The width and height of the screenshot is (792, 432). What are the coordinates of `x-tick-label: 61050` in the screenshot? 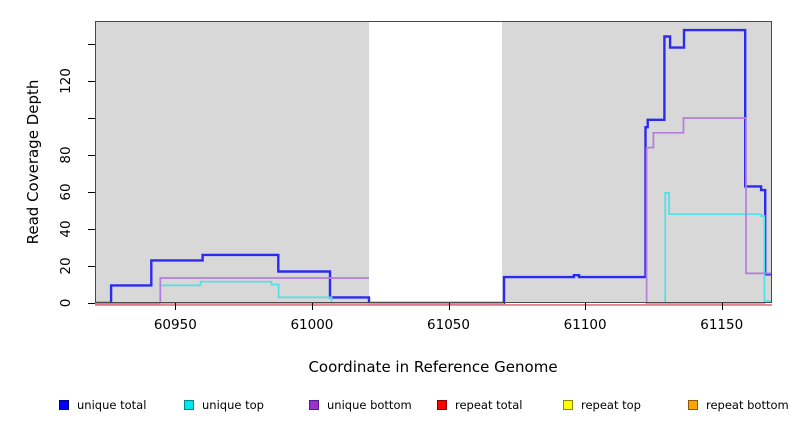 It's located at (448, 325).